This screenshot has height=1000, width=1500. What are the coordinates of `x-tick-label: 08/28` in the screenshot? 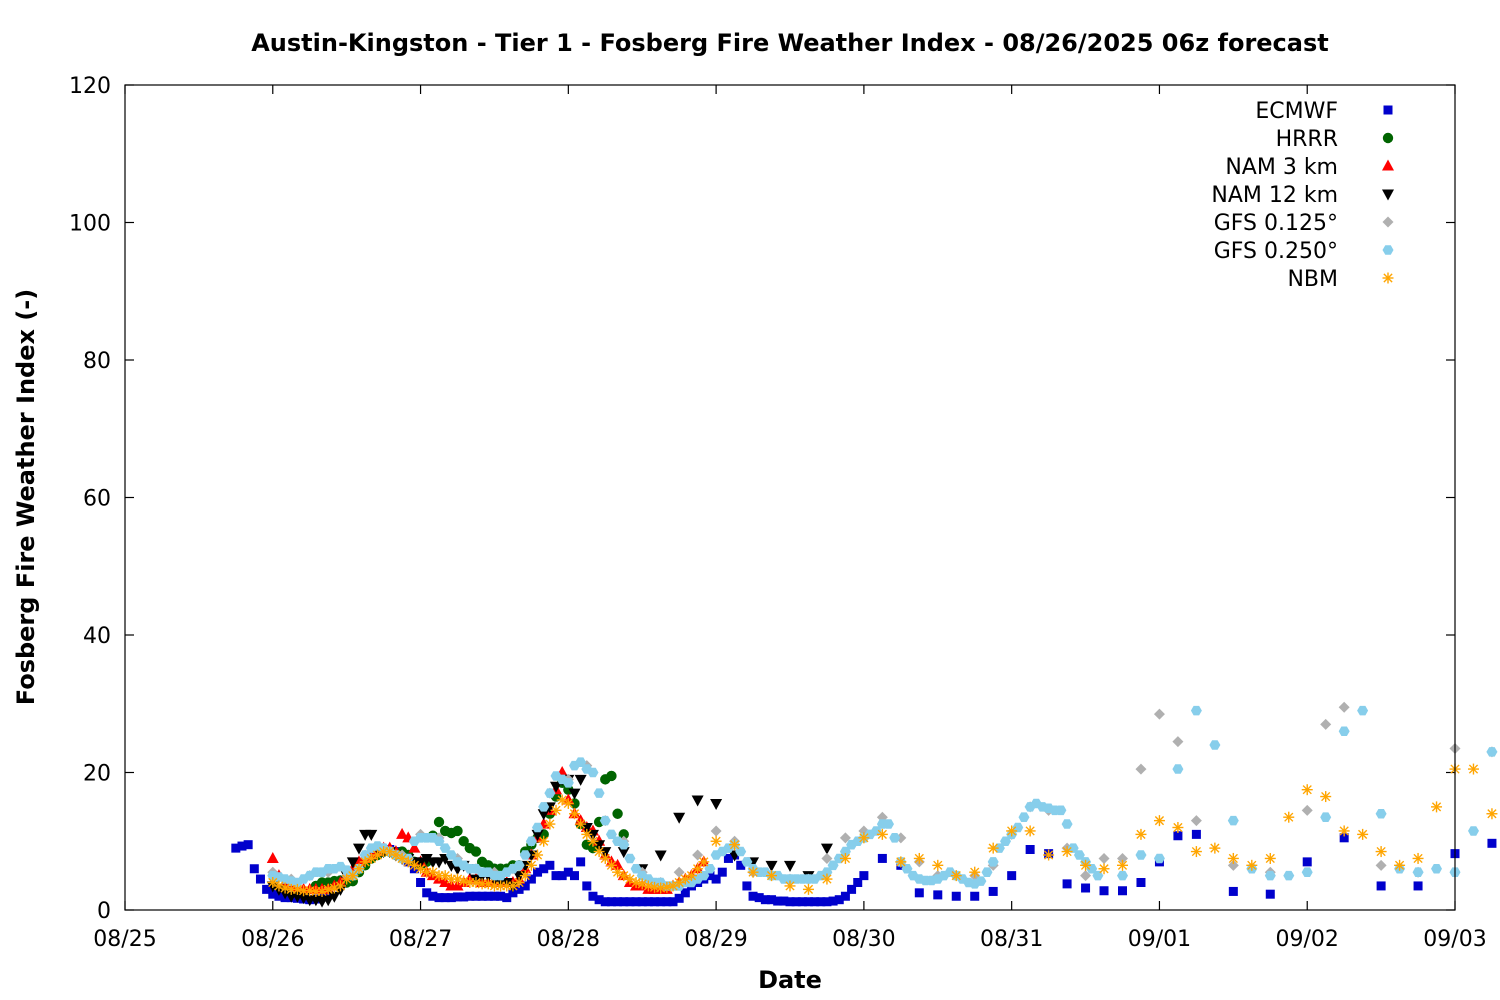 It's located at (568, 939).